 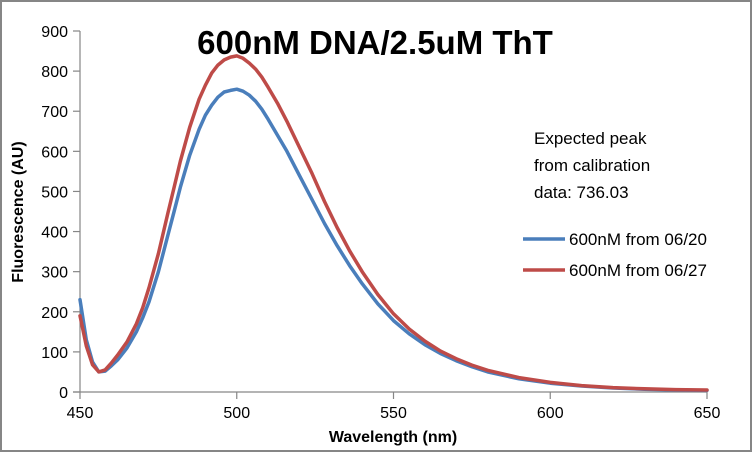 What do you see at coordinates (54, 192) in the screenshot?
I see `y-tick-label: 500` at bounding box center [54, 192].